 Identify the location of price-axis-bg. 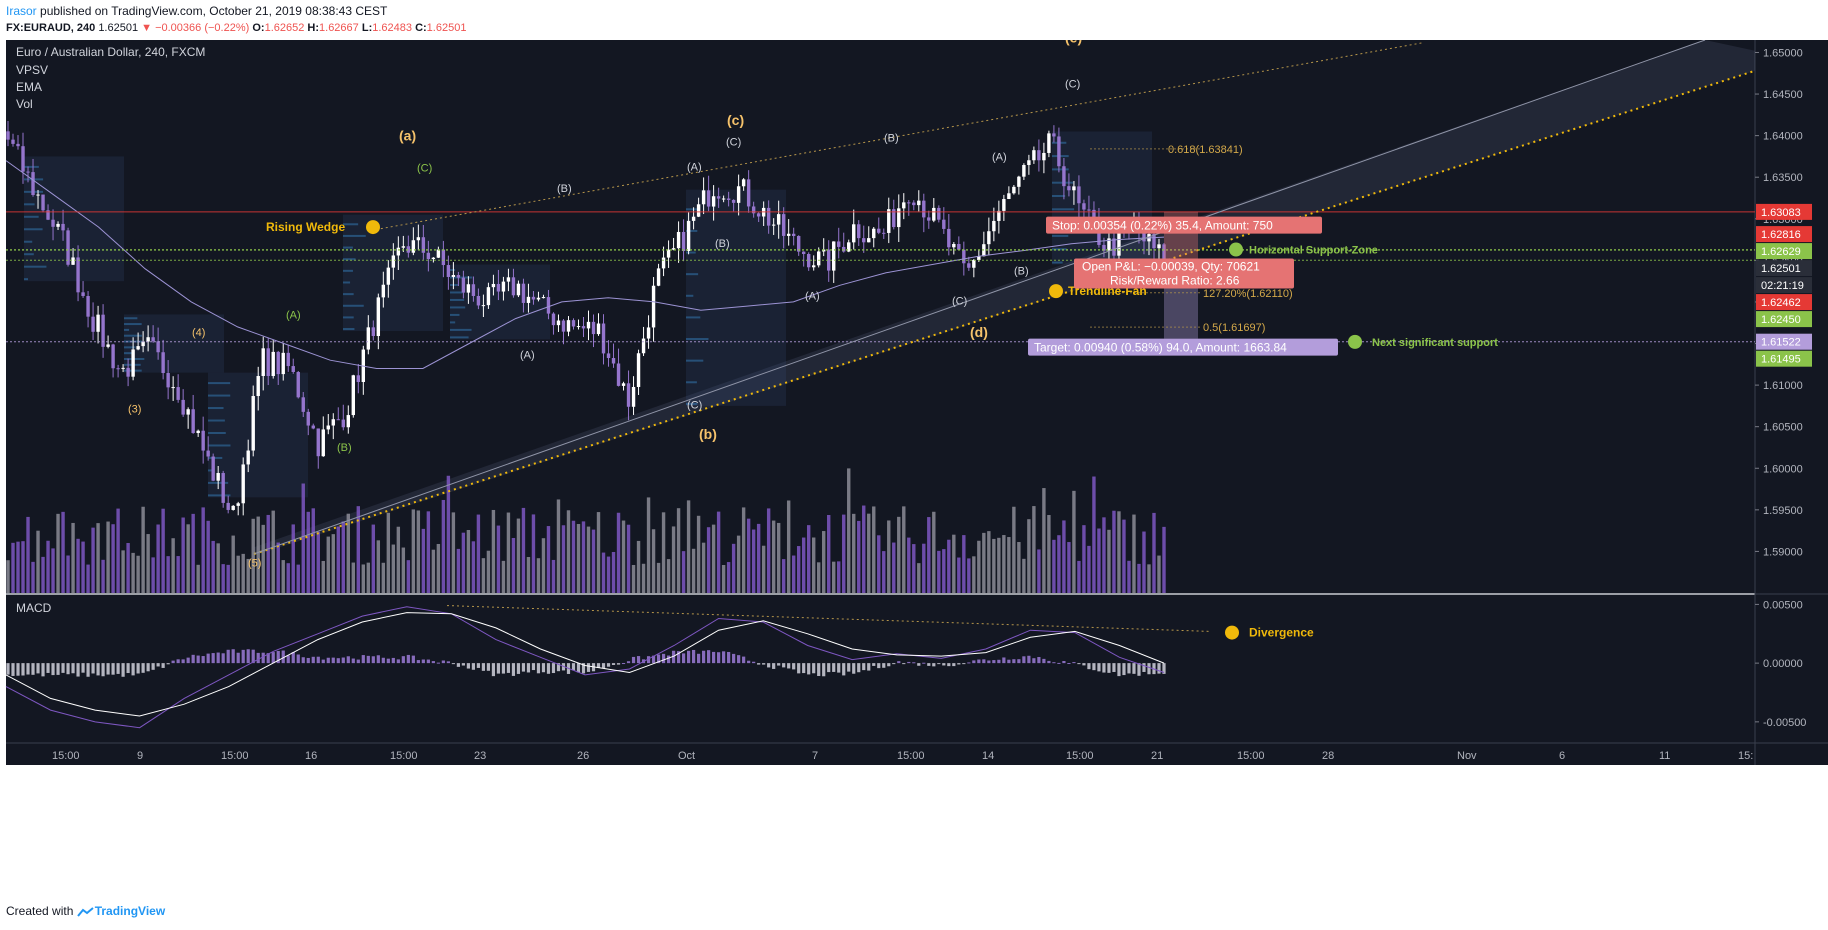
(1791, 391).